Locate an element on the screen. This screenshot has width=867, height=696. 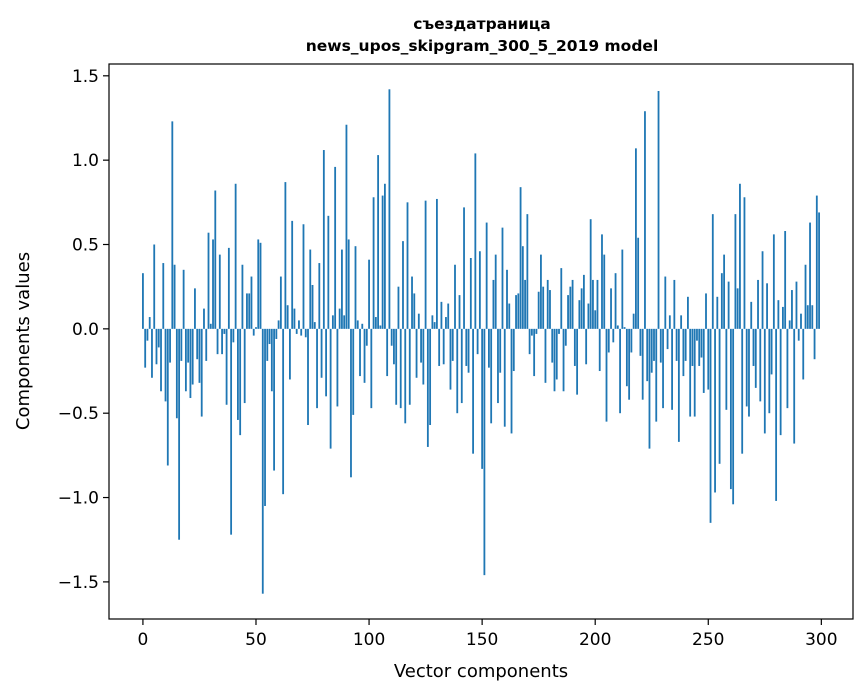
x-axis-label: Vector components is located at coordinates (481, 671).